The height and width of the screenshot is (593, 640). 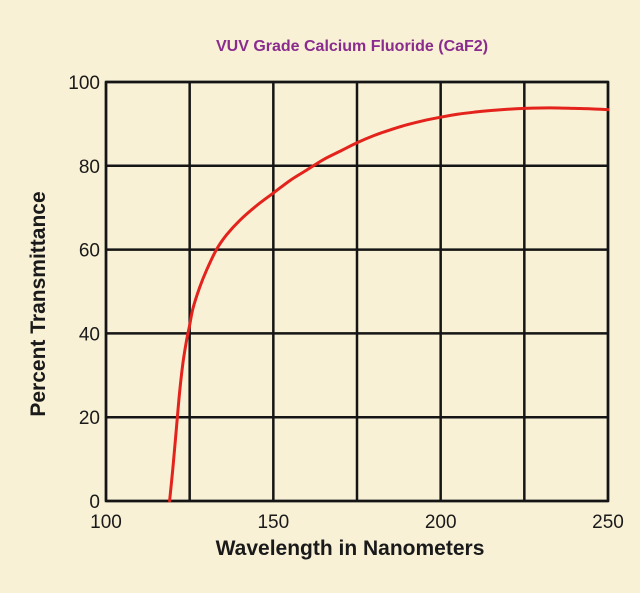 I want to click on x-axis-label: Wavelength in Nanometers, so click(x=350, y=548).